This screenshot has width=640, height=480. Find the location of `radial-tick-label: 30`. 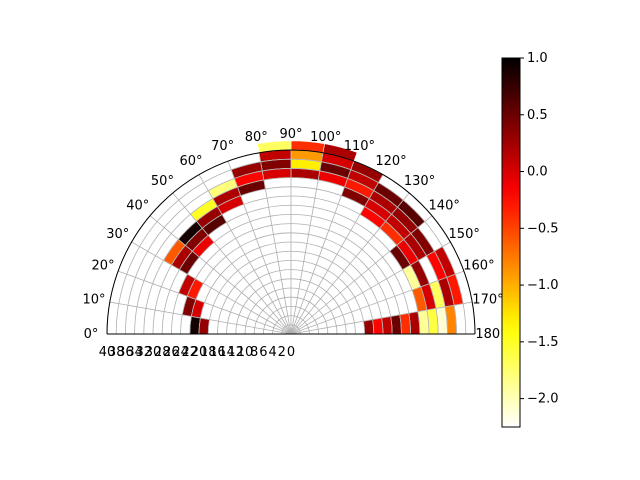

radial-tick-label: 30 is located at coordinates (153, 352).